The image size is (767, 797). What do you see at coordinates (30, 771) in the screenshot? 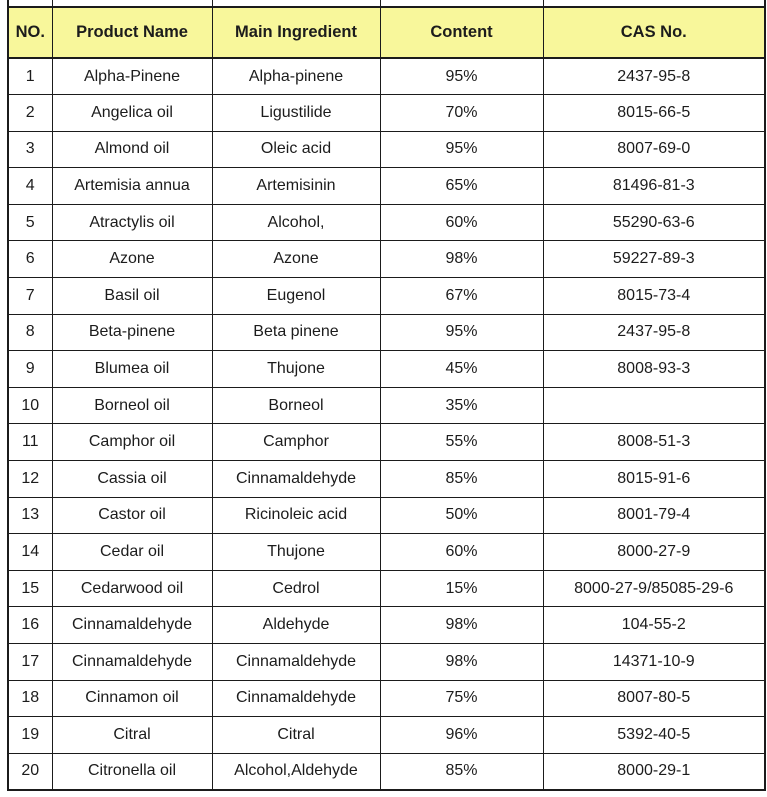
I see `cell-no: 20` at bounding box center [30, 771].